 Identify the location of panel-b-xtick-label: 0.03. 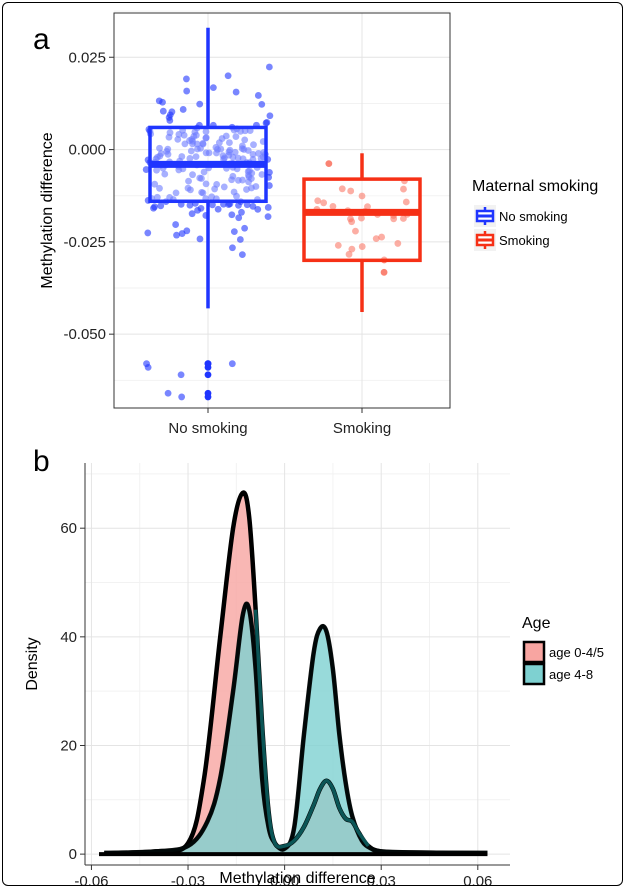
(381, 879).